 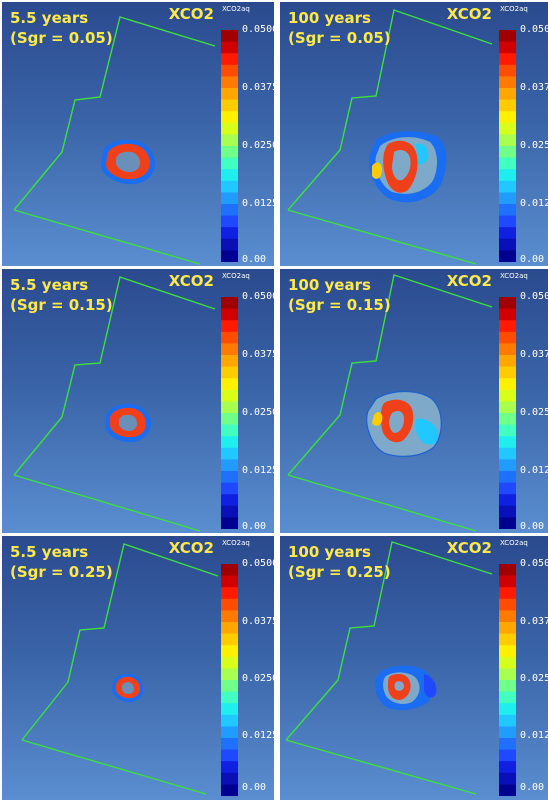 I want to click on panel-title: 5.5 years (Sgr = 0.05), so click(x=61, y=28).